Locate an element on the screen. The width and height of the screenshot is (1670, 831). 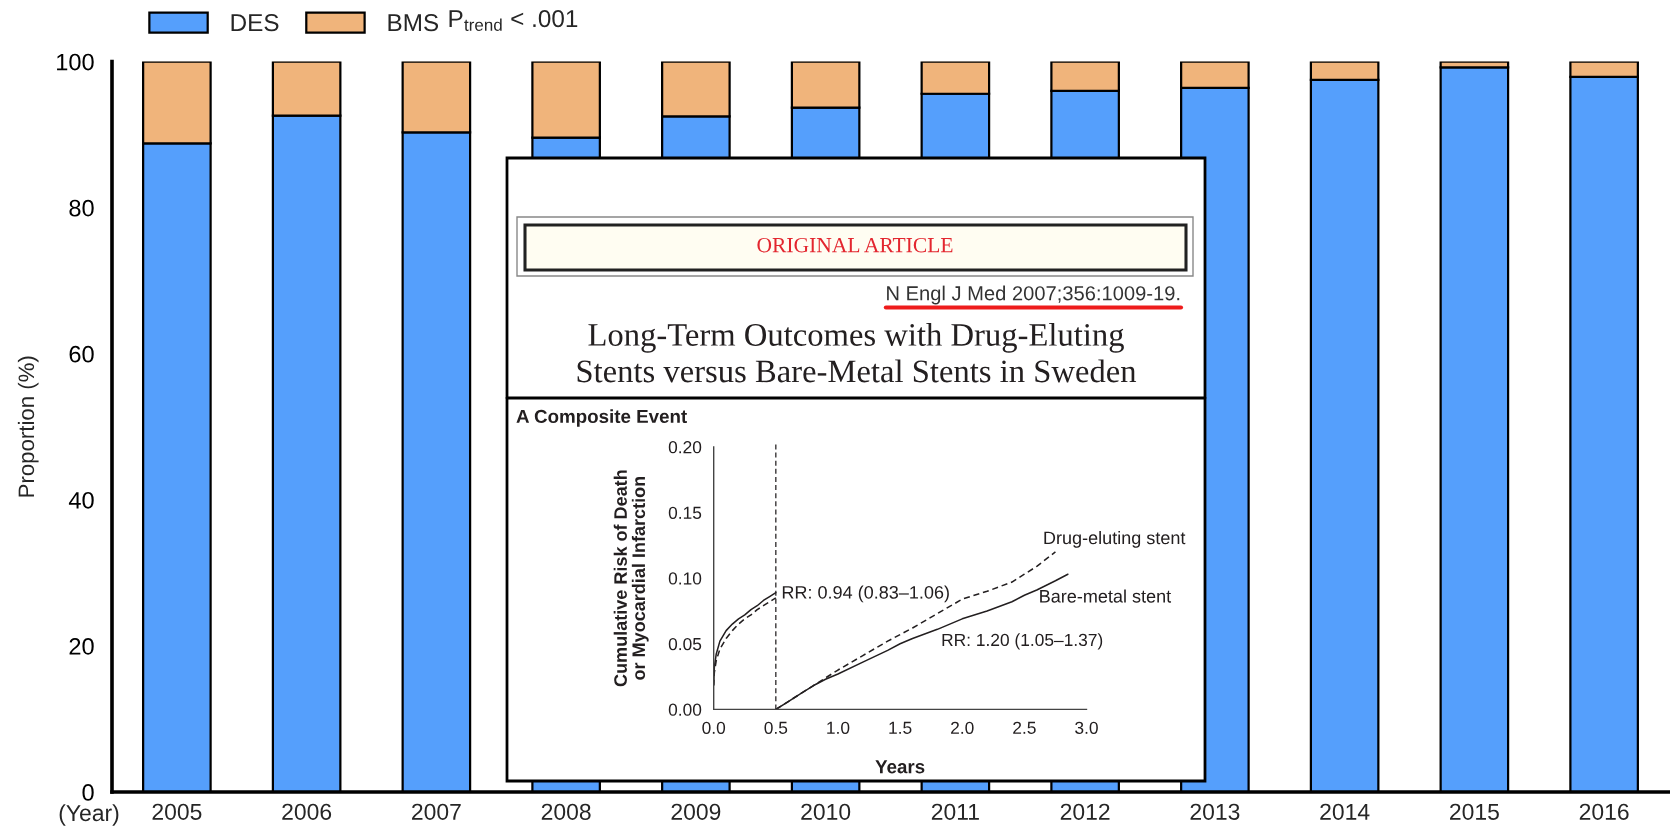
y-tick-label: 0.10 is located at coordinates (685, 578).